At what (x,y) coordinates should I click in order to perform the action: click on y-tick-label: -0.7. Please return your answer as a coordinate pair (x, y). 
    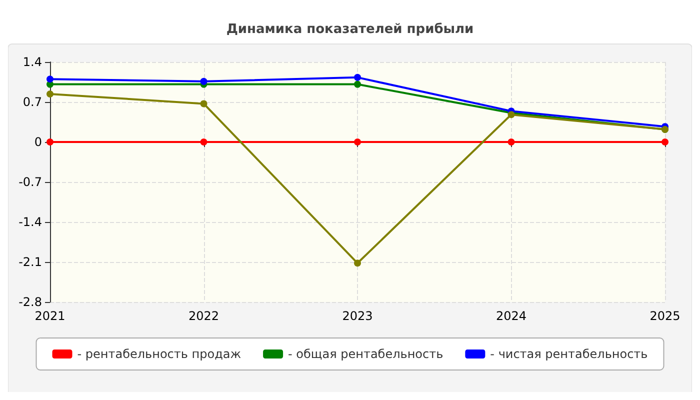
    Looking at the image, I should click on (30, 182).